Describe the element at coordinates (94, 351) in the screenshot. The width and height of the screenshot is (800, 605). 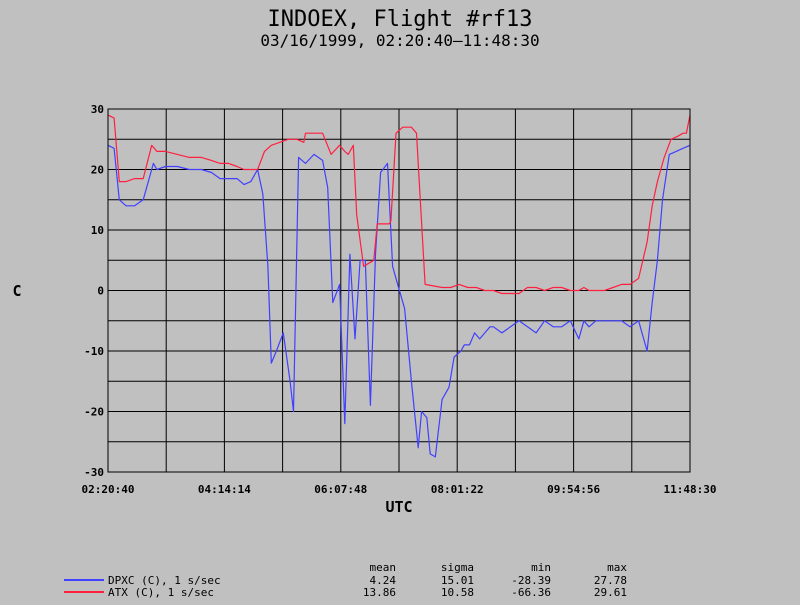
I see `y-tick-label: -10` at that location.